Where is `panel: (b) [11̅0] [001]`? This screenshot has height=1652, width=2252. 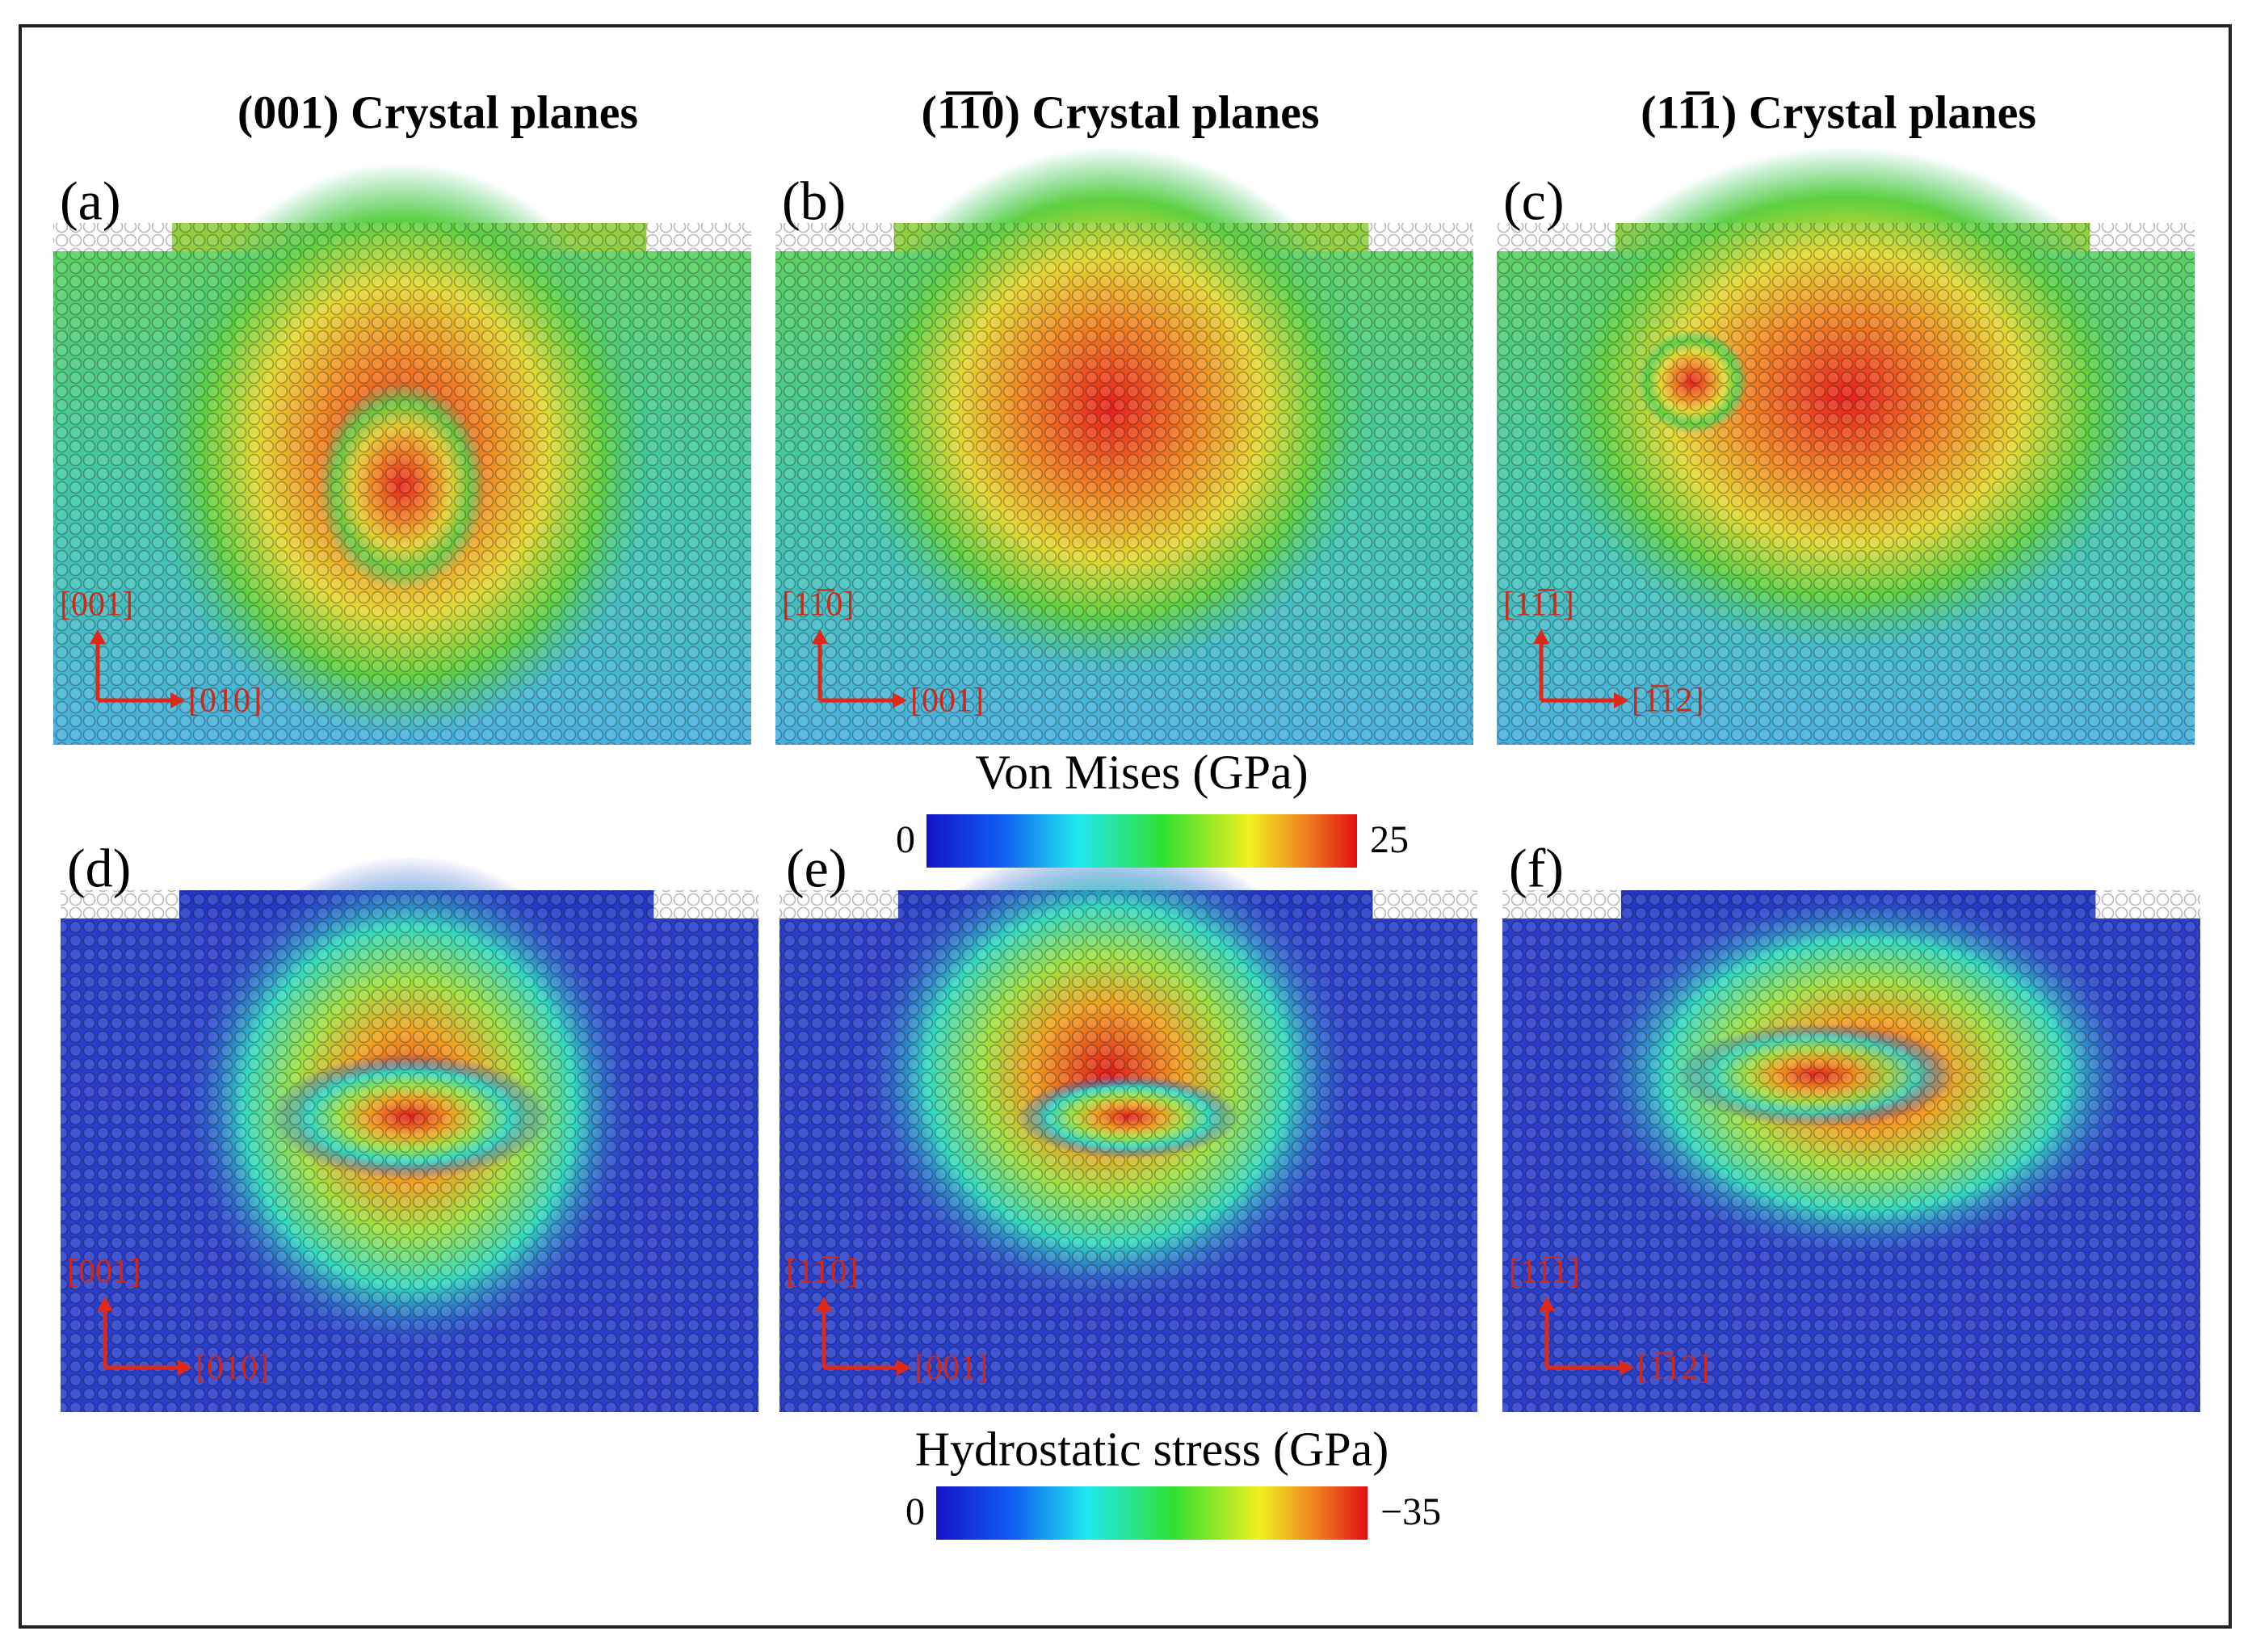
panel: (b) [11̅0] [001] is located at coordinates (1124, 445).